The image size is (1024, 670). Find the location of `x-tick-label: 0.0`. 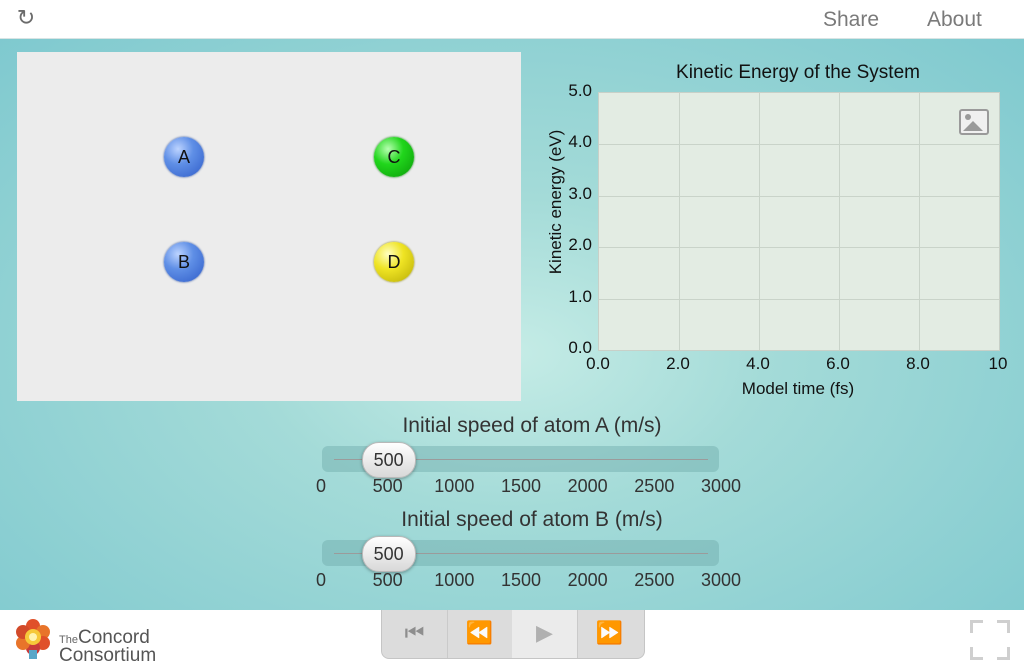

x-tick-label: 0.0 is located at coordinates (598, 363).